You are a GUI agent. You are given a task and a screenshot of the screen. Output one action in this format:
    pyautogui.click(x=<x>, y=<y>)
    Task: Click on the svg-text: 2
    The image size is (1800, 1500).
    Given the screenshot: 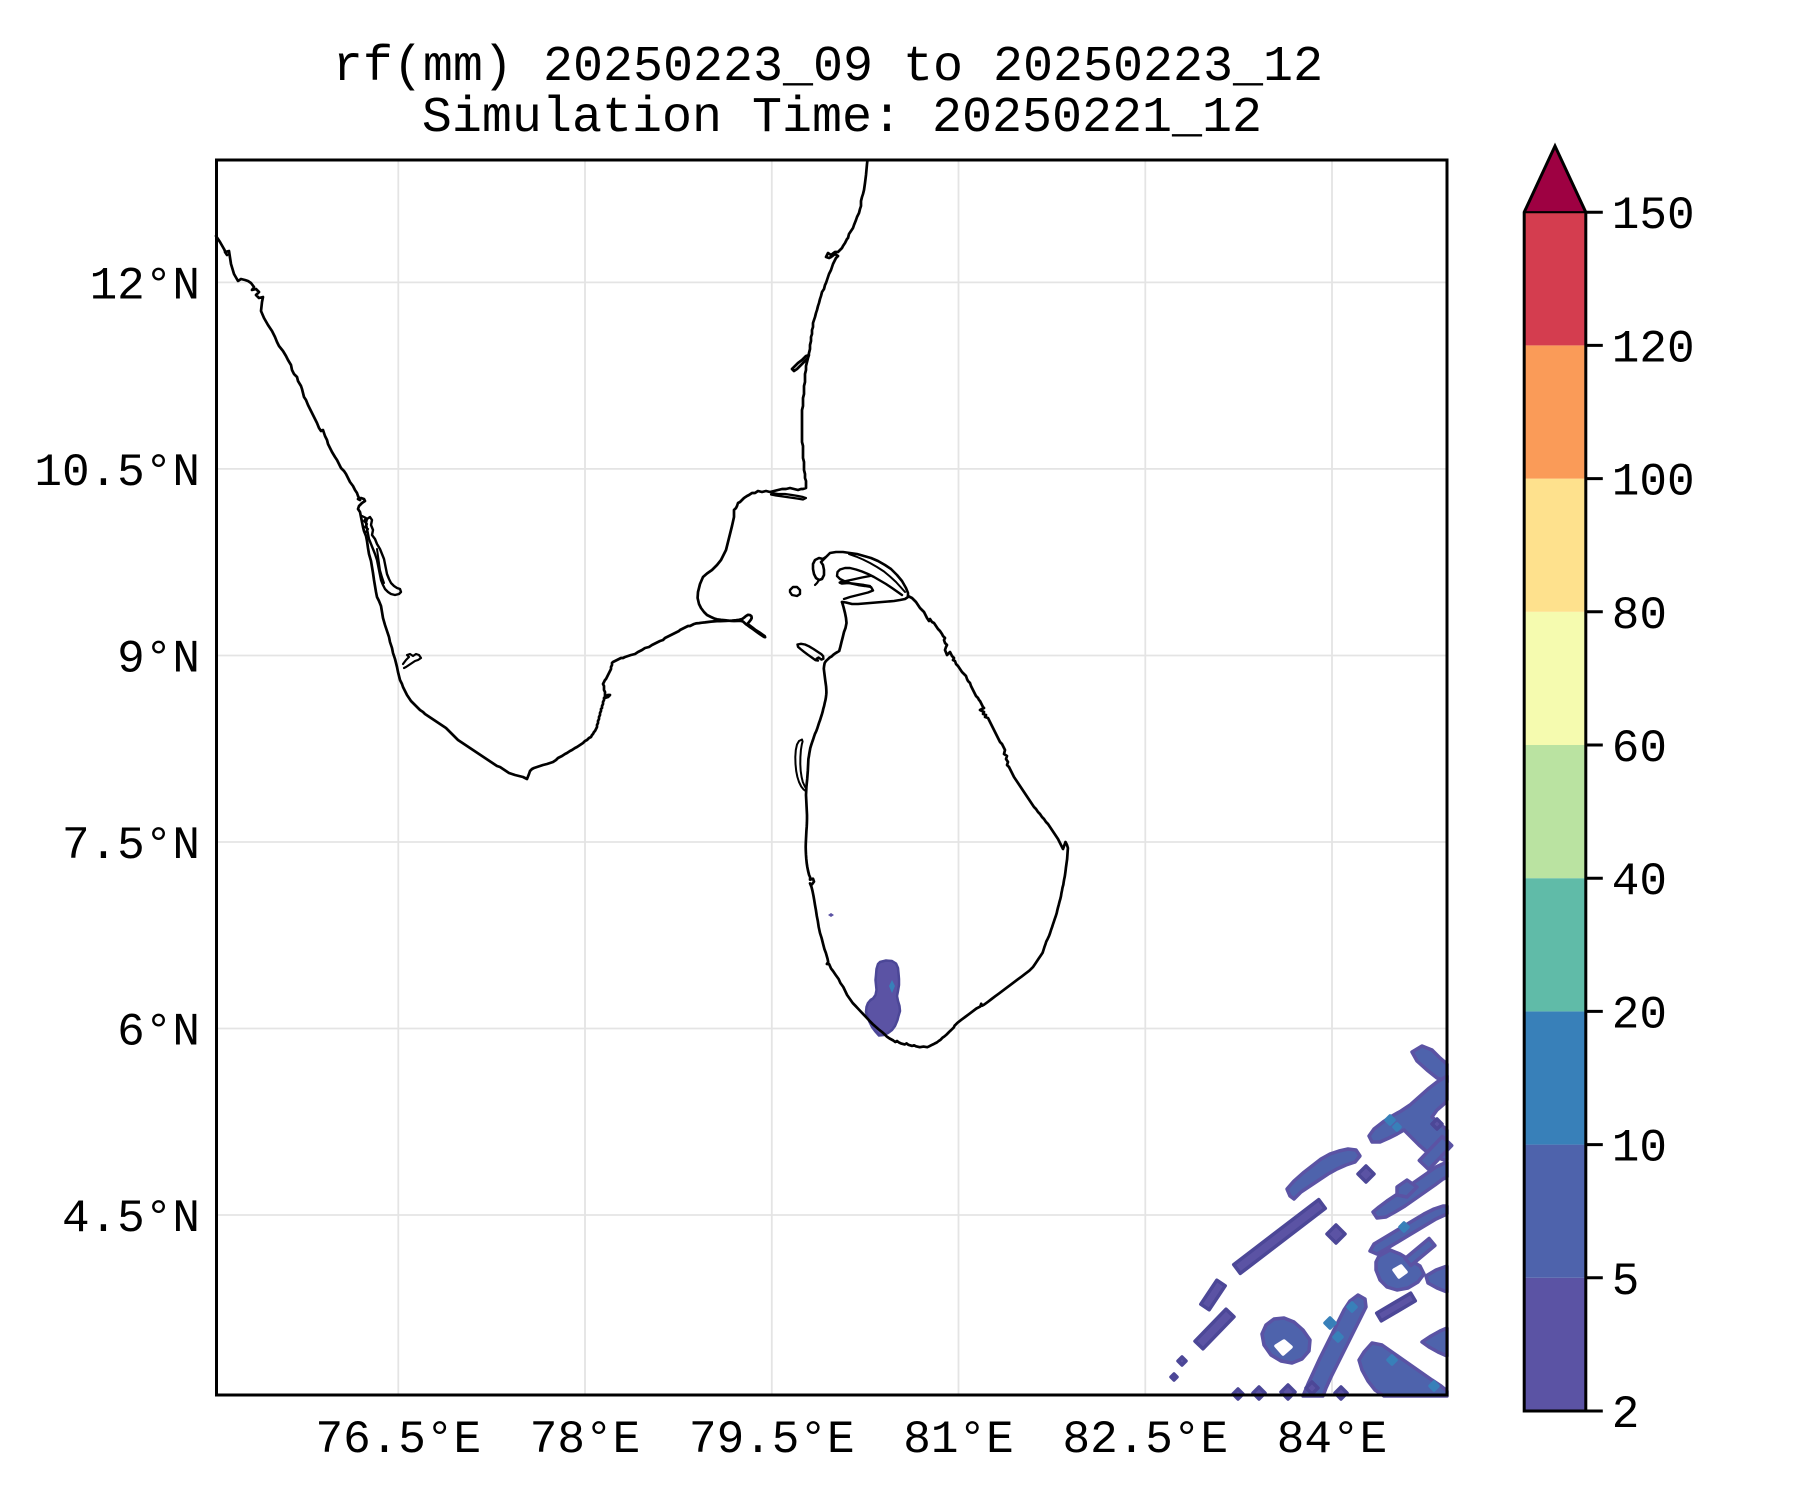 What is the action you would take?
    pyautogui.click(x=1626, y=1415)
    